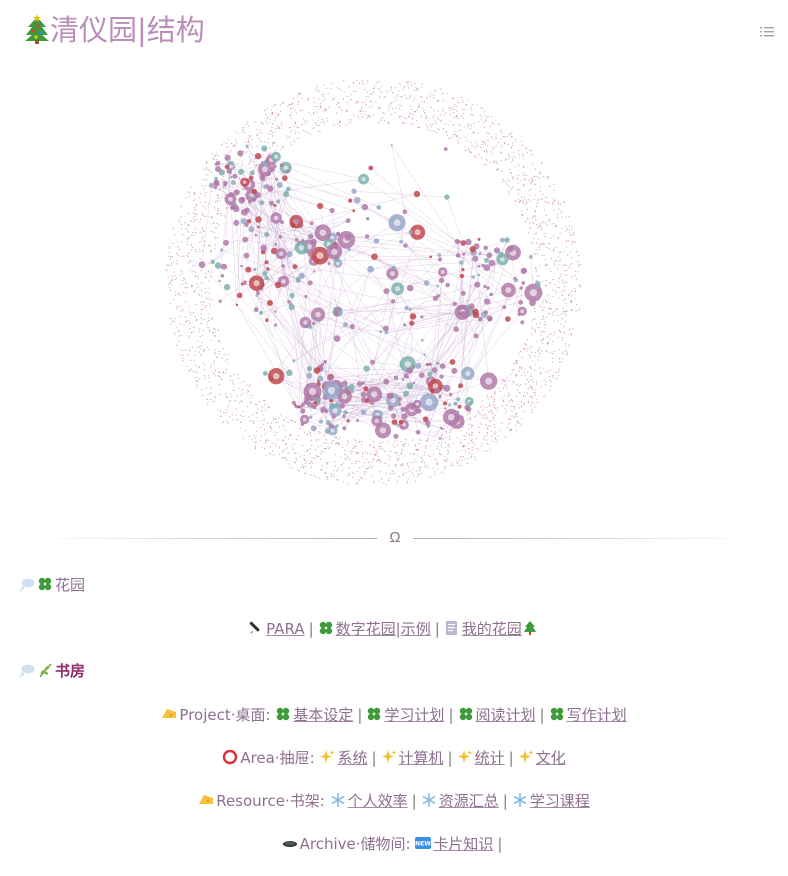 The width and height of the screenshot is (788, 876). I want to click on page-title-text: 清仪园|结构, so click(127, 30).